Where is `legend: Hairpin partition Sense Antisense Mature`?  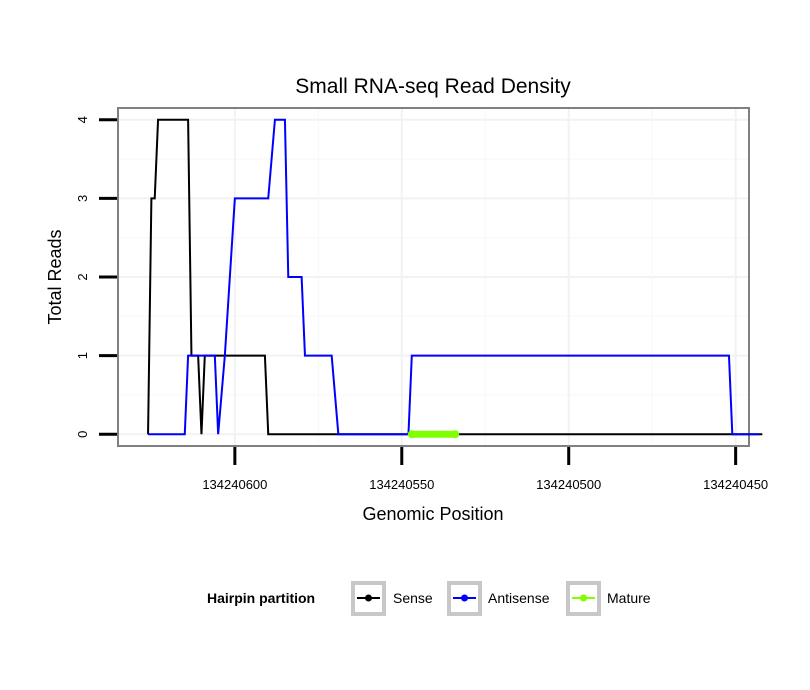 legend: Hairpin partition Sense Antisense Mature is located at coordinates (429, 598).